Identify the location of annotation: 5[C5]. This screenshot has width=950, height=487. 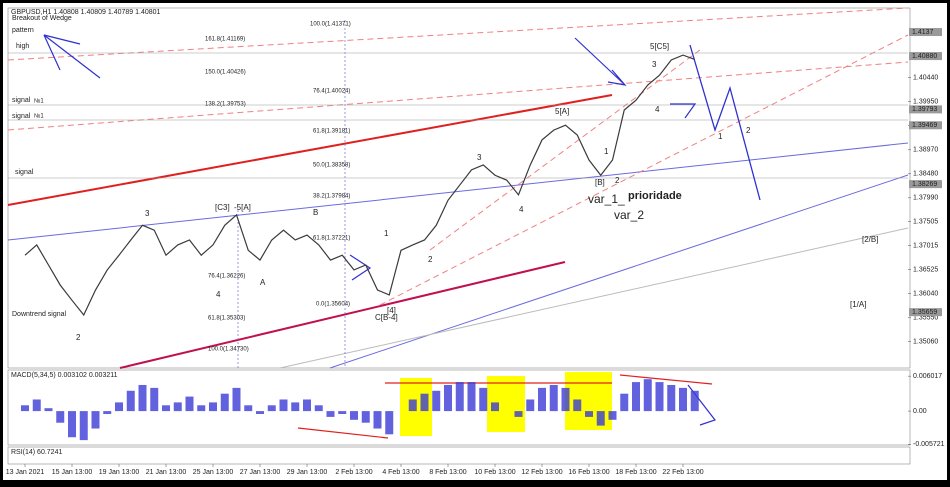
(659, 46).